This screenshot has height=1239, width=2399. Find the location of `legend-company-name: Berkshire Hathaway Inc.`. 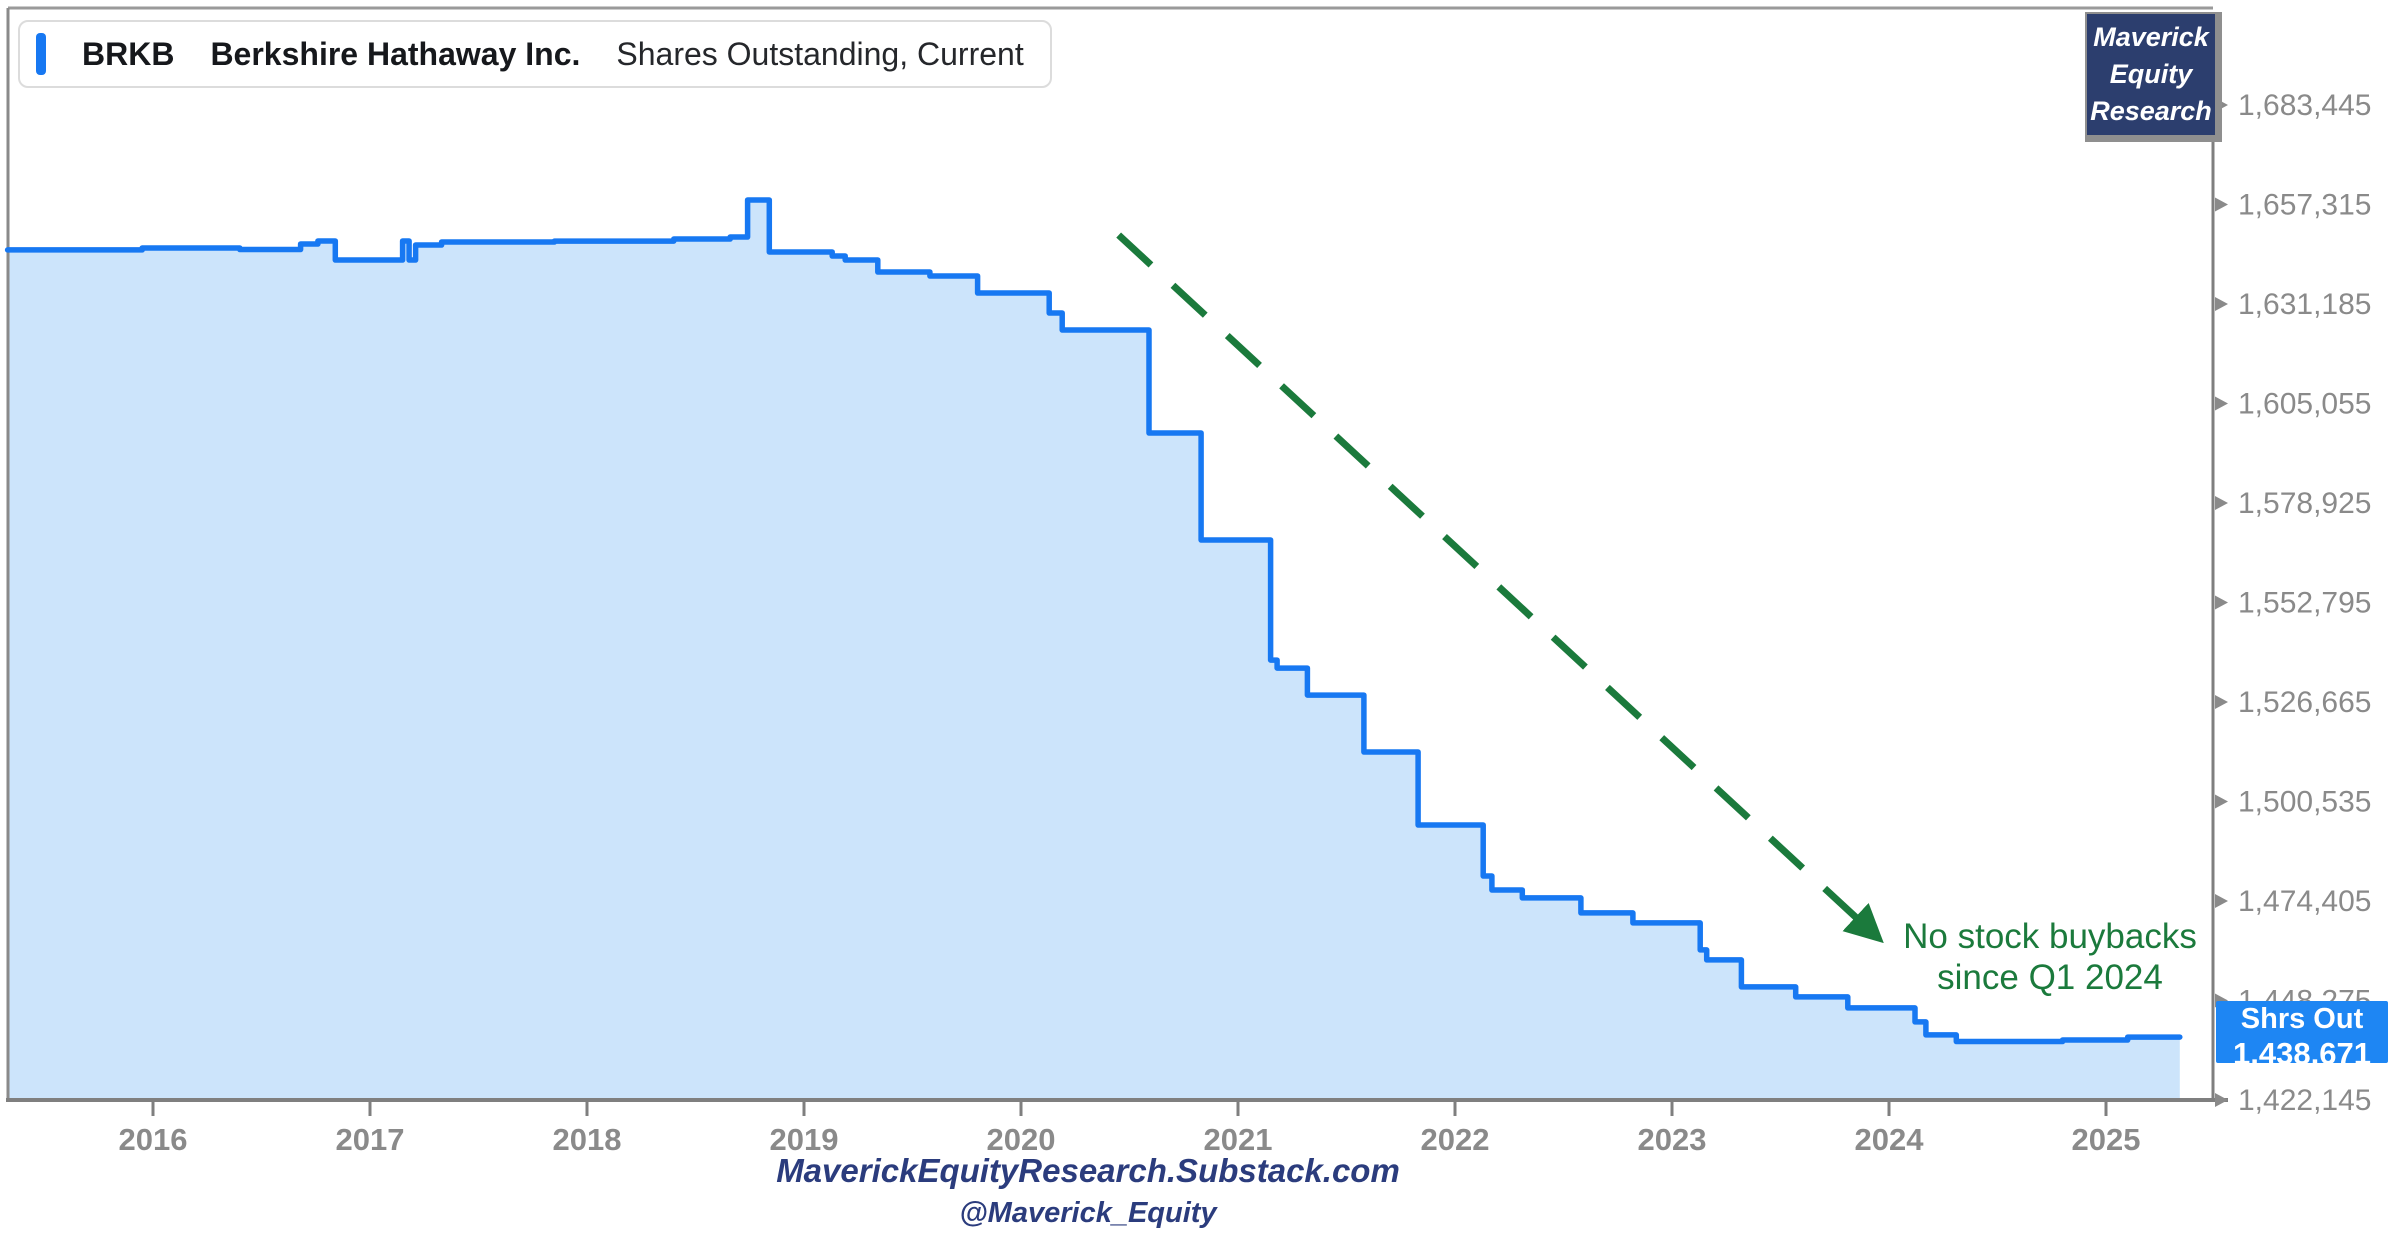

legend-company-name: Berkshire Hathaway Inc. is located at coordinates (395, 53).